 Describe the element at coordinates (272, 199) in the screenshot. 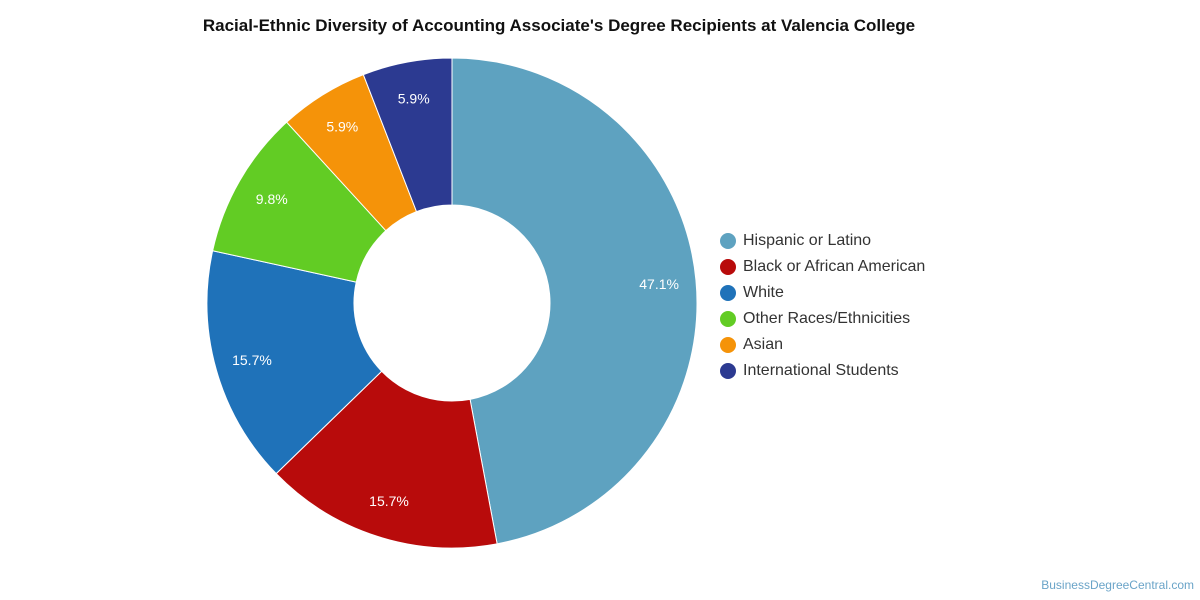

I see `data-label-other-races-ethnicities: 9.8%` at that location.